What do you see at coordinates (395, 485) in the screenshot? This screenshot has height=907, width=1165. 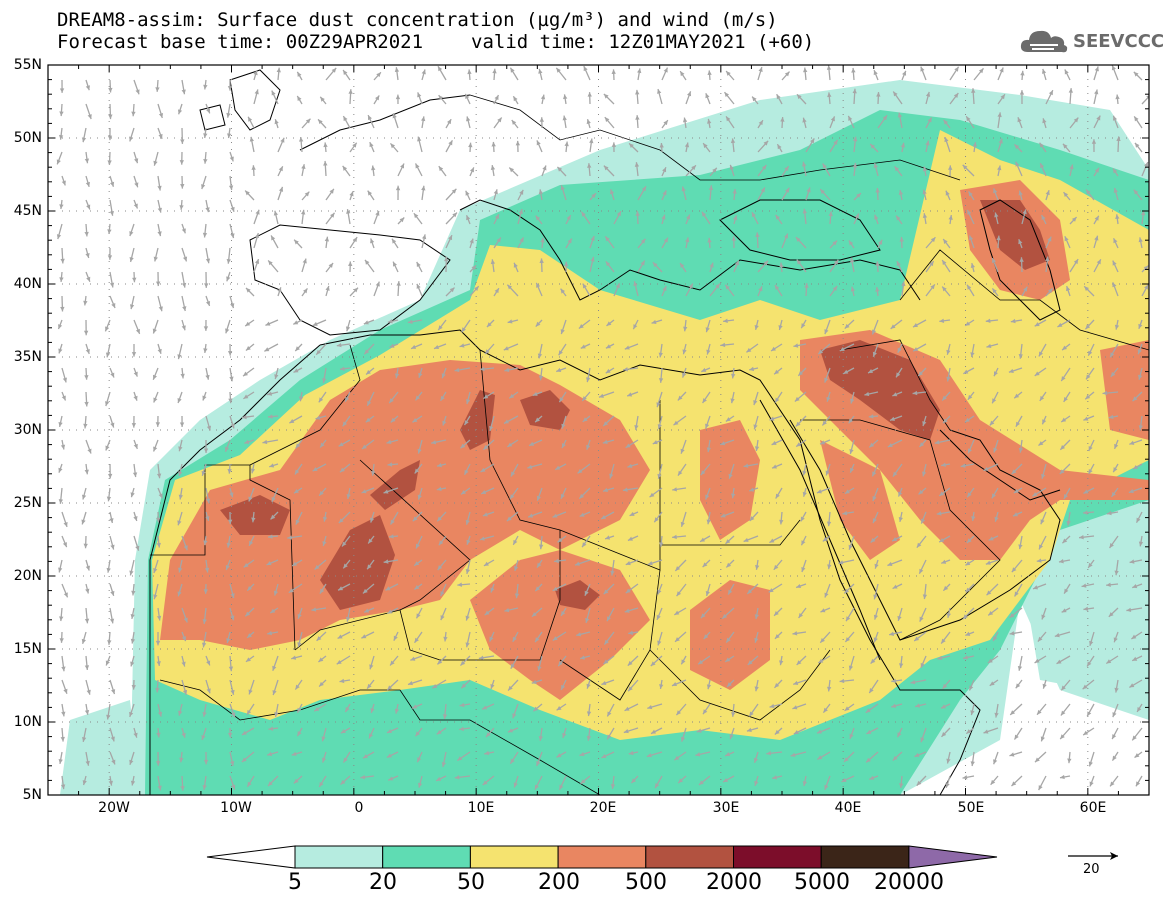 I see `dust-band-500-2000-algeria-n` at bounding box center [395, 485].